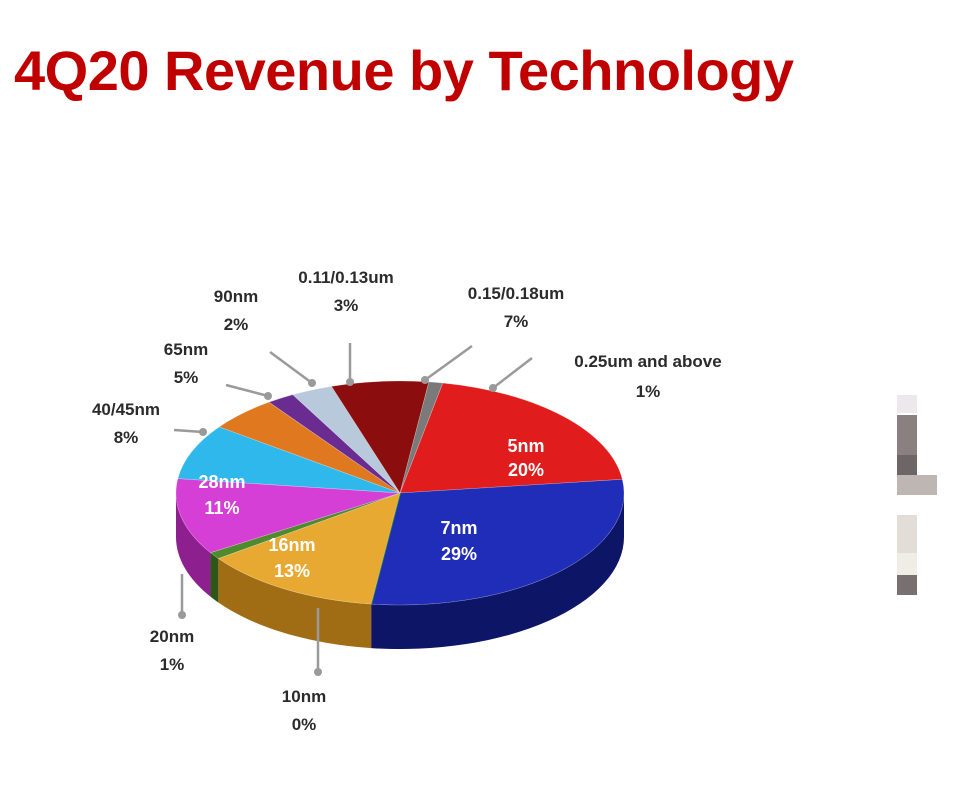  Describe the element at coordinates (193, 545) in the screenshot. I see `pie-side-28nm` at that location.